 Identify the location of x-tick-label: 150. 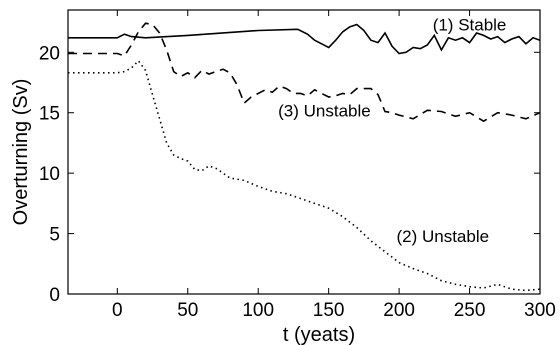
(329, 310).